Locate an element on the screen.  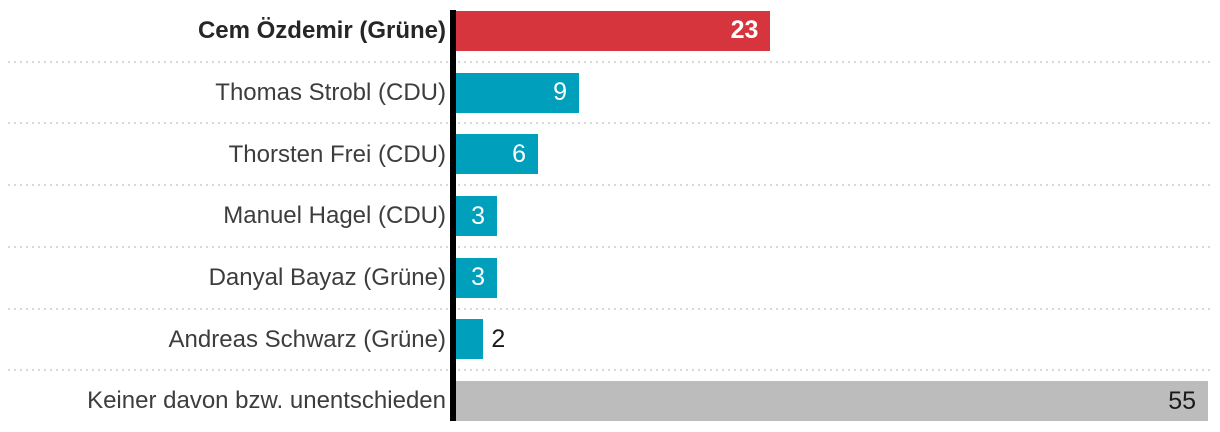
chart-row: Manuel Hagel (CDU) 3 is located at coordinates (610, 216).